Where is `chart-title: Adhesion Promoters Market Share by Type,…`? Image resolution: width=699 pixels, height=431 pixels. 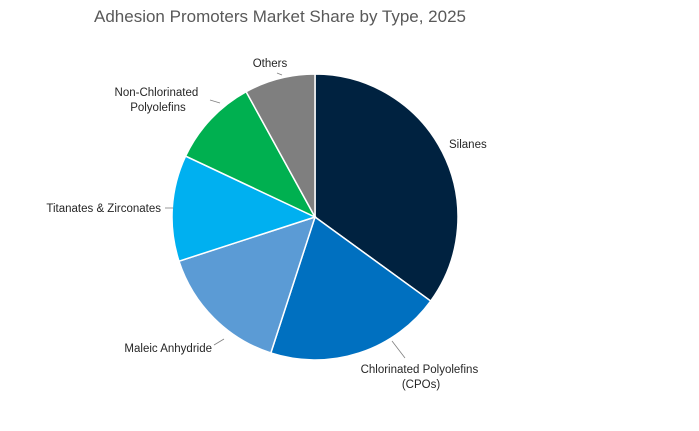
chart-title: Adhesion Promoters Market Share by Type,… is located at coordinates (280, 16).